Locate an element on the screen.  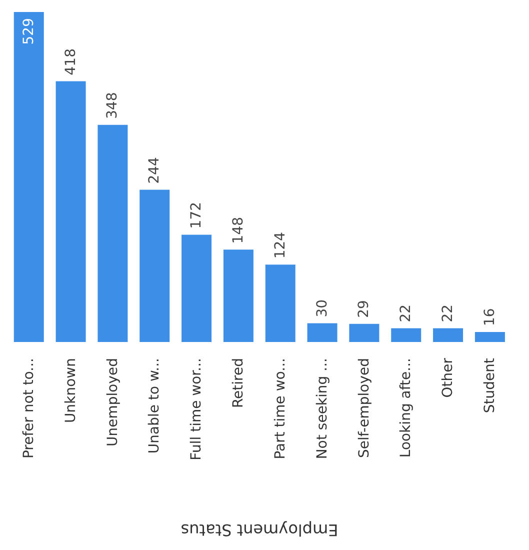
data-label: 29 is located at coordinates (364, 309).